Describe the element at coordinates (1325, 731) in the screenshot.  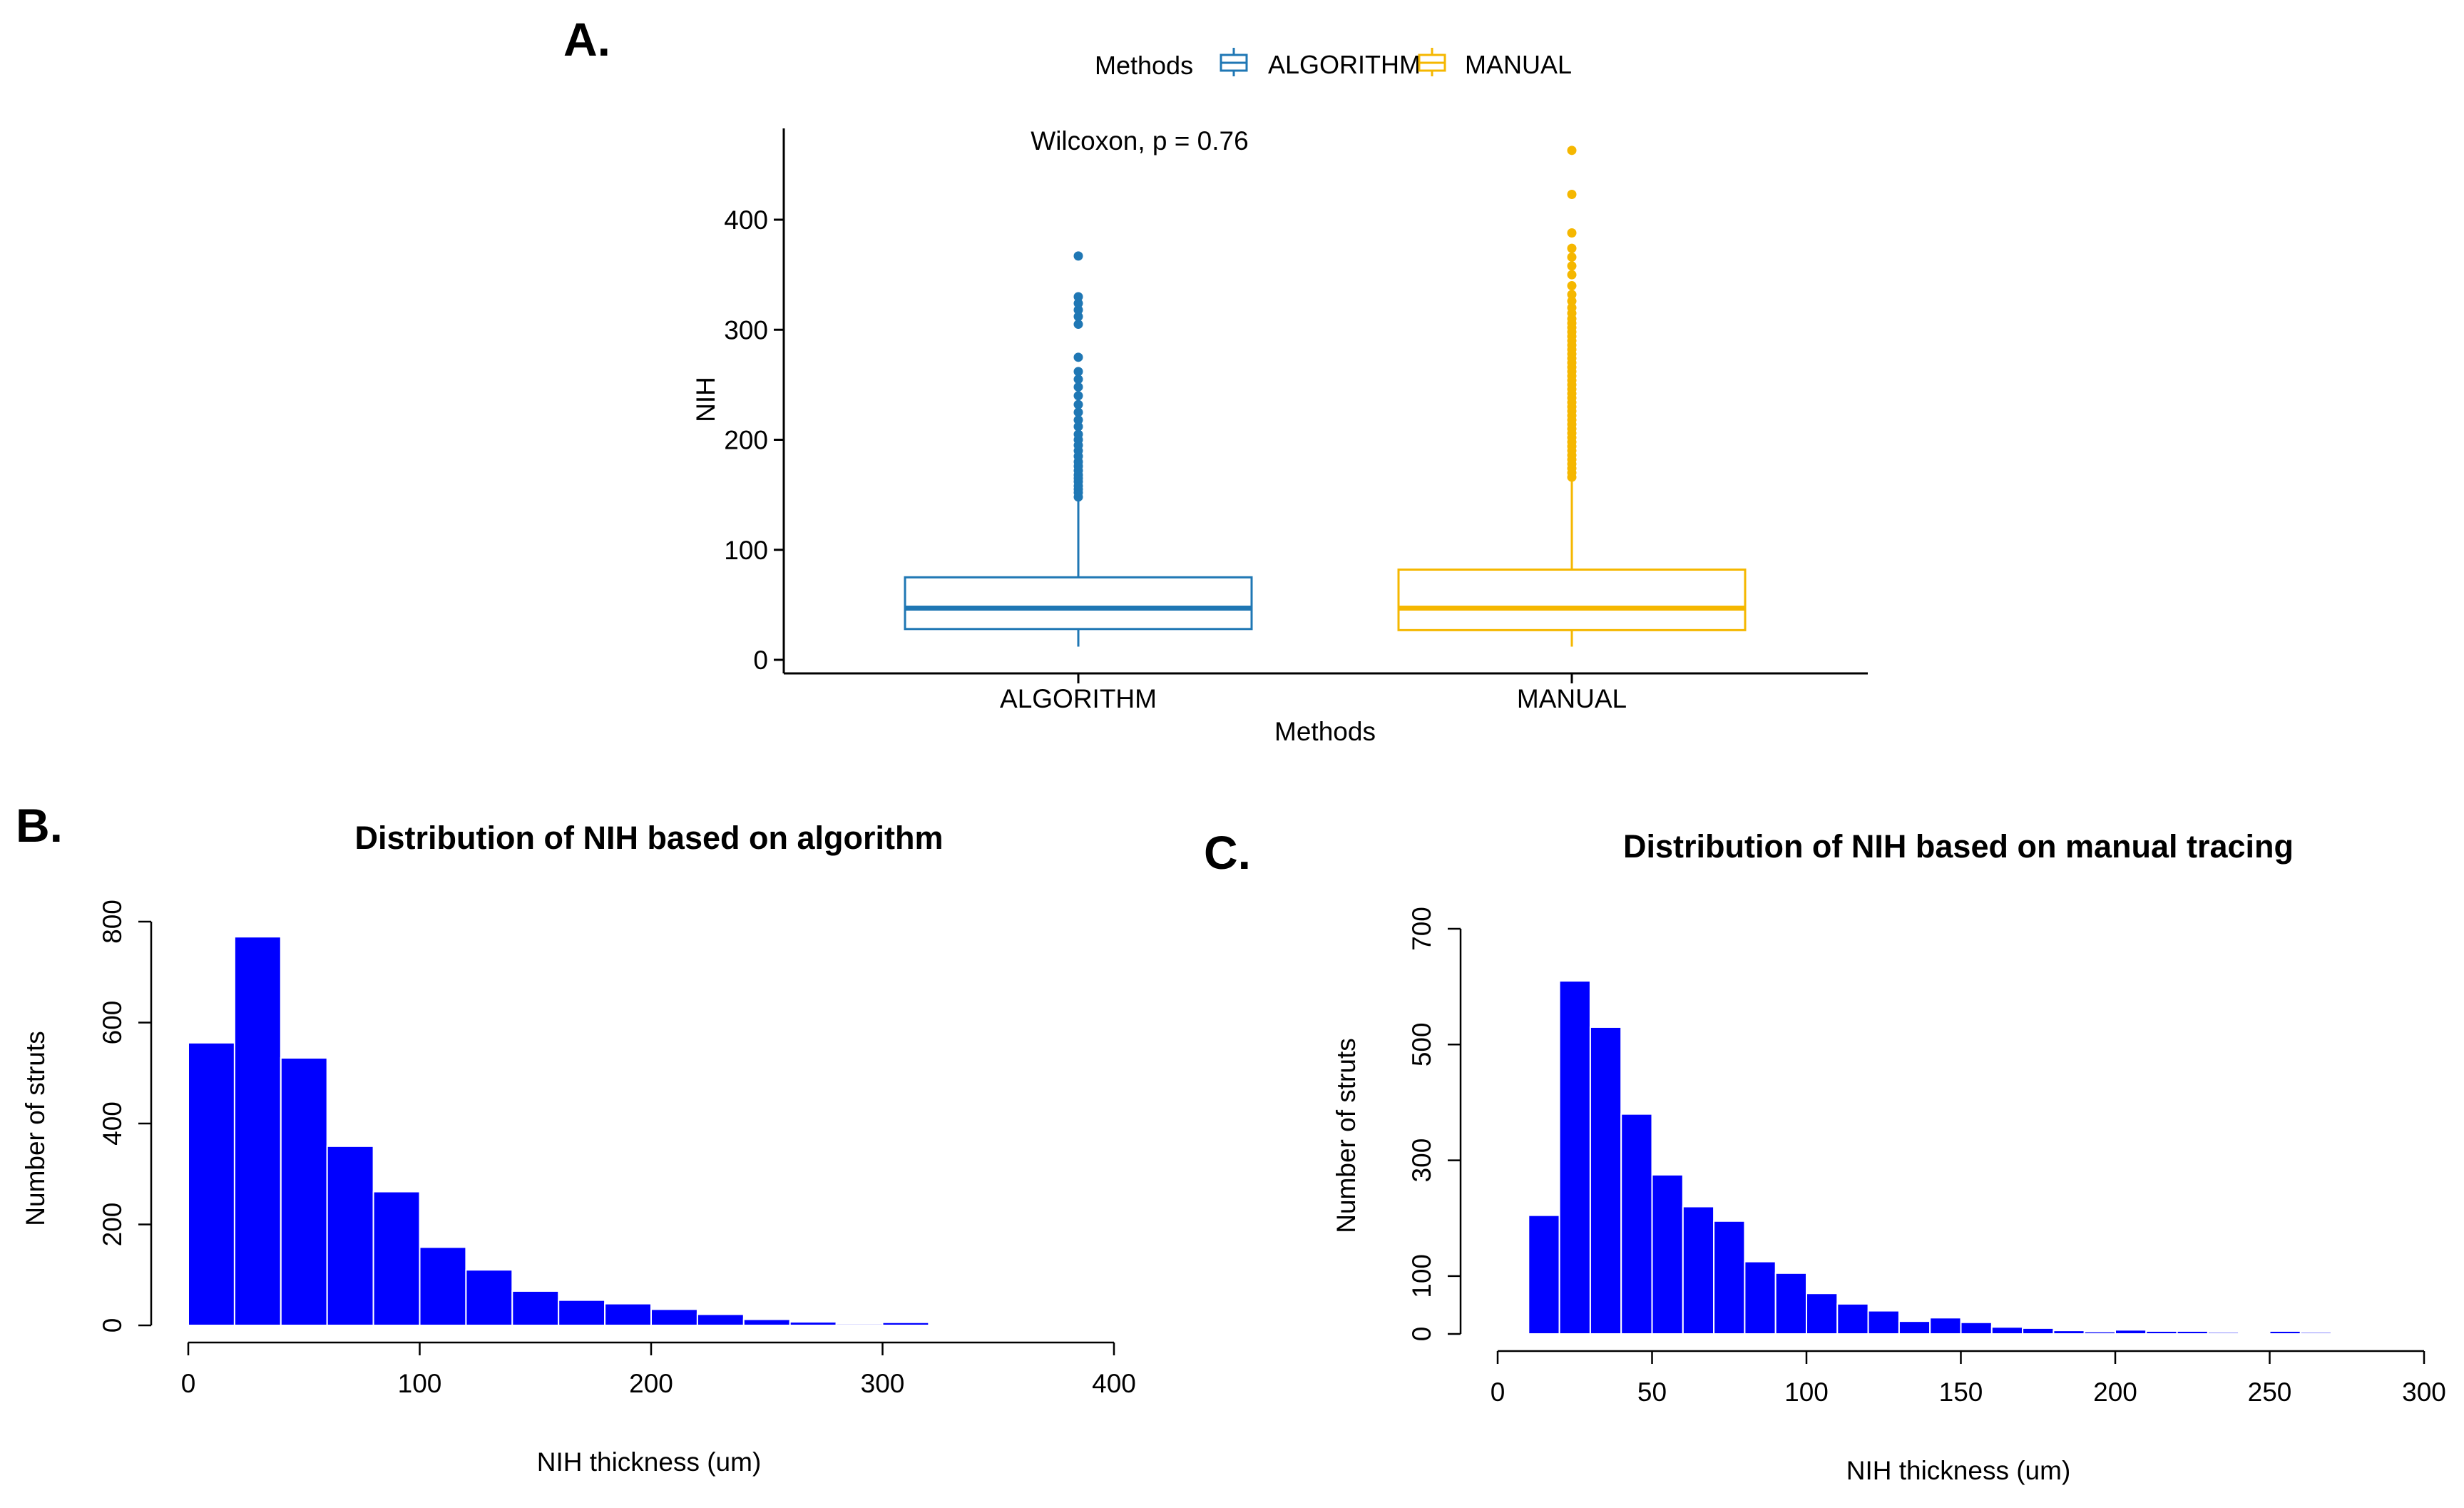
I see `boxplot-x-title: Methods` at that location.